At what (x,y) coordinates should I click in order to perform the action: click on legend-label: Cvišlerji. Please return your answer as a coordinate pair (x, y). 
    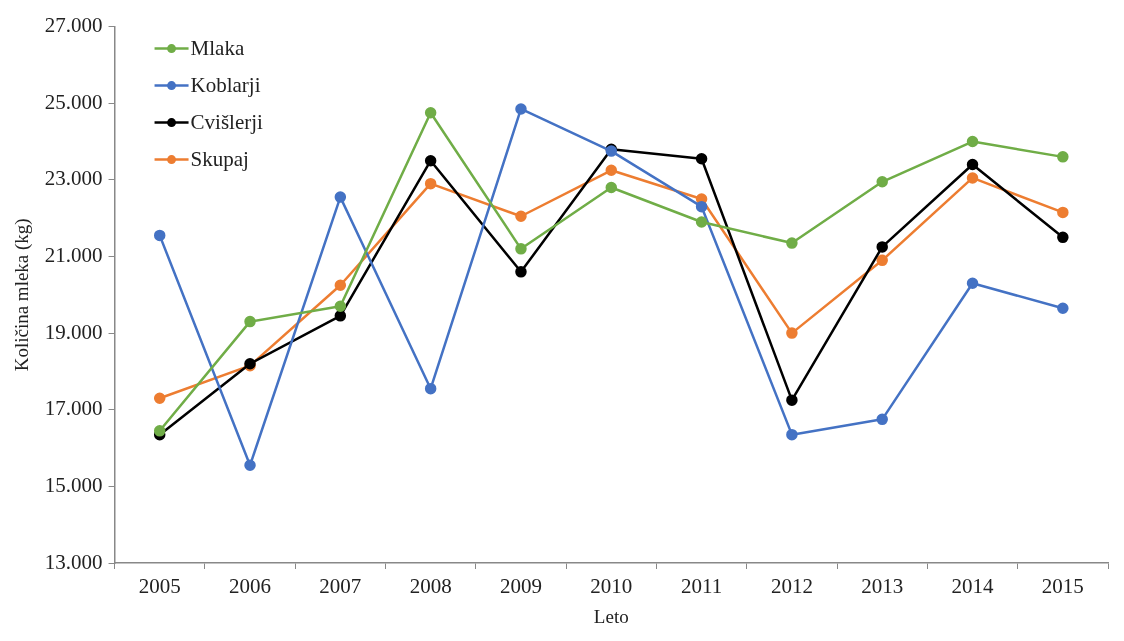
    Looking at the image, I should click on (227, 122).